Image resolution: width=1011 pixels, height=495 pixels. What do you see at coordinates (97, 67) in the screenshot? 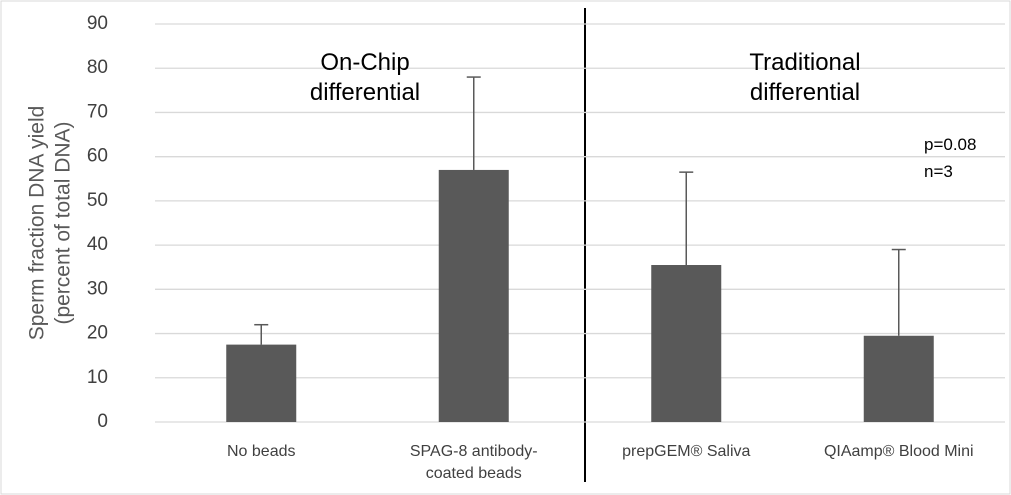
I see `y-tick-label: 80` at bounding box center [97, 67].